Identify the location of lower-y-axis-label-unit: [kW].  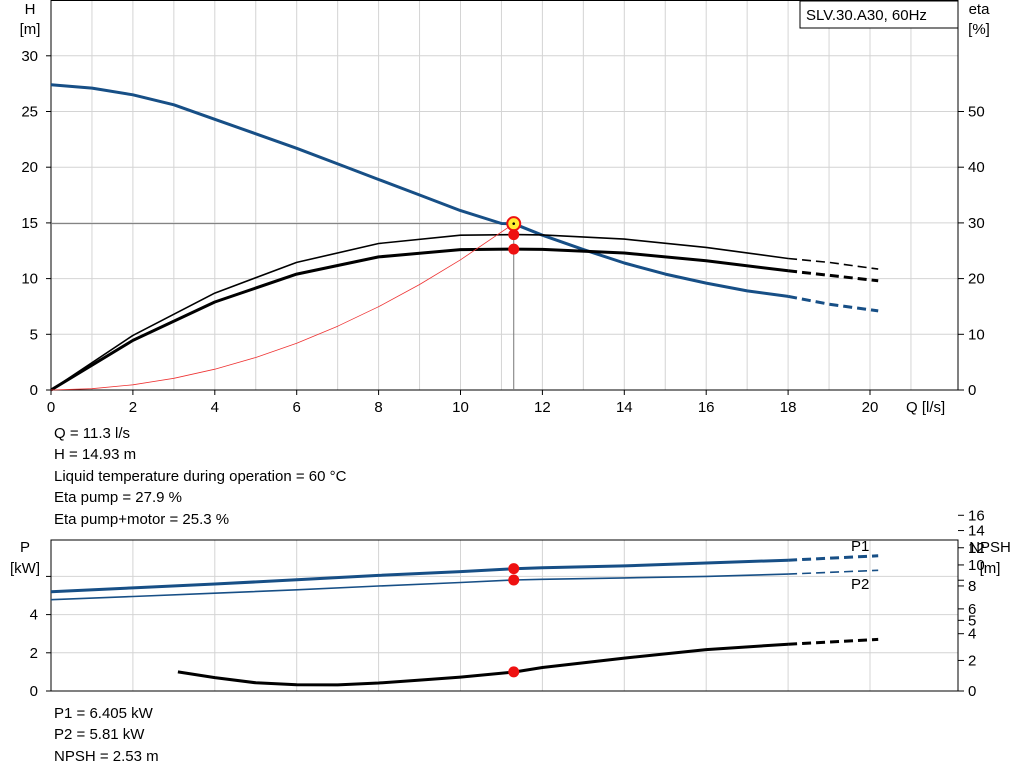
(25, 568).